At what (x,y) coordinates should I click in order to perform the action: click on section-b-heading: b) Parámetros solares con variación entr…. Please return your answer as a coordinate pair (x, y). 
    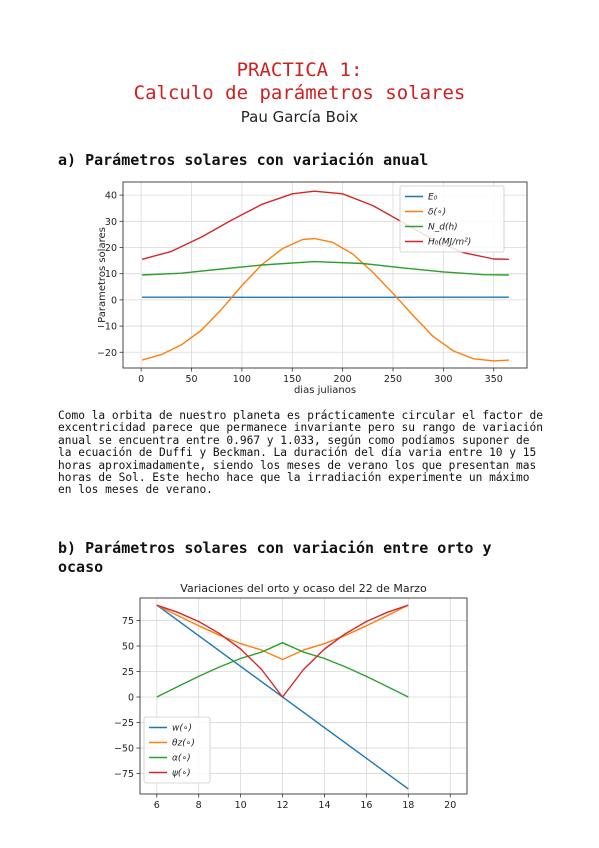
    Looking at the image, I should click on (275, 557).